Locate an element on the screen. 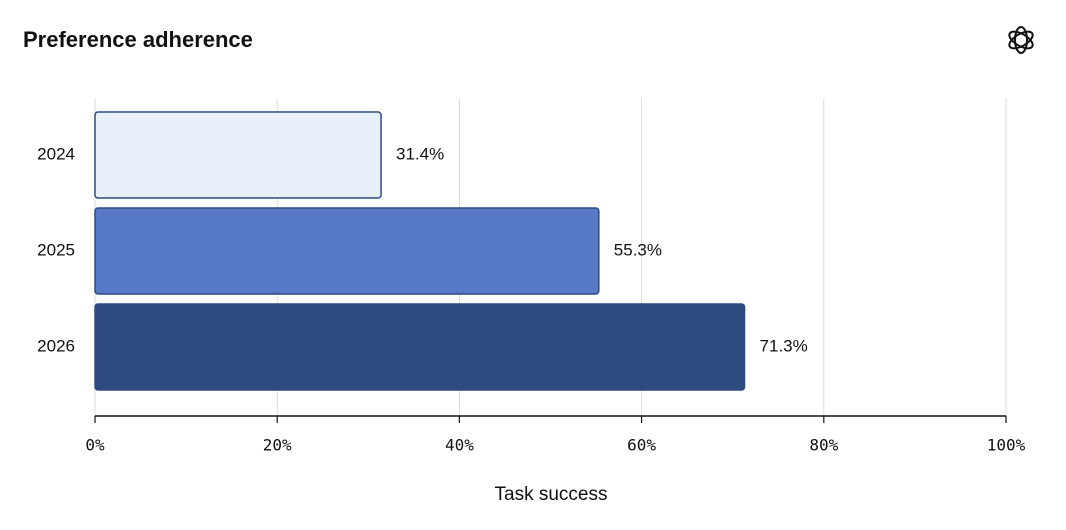 This screenshot has width=1066, height=530. value-label: 55.3% is located at coordinates (638, 249).